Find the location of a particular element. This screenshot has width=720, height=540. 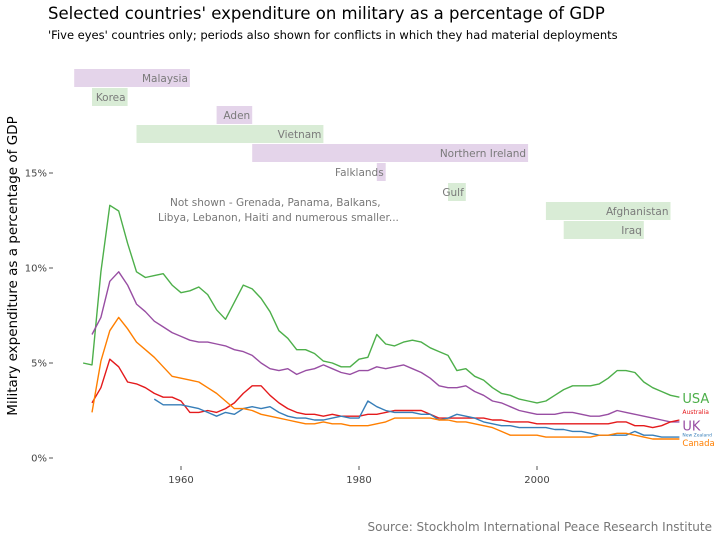

conflict-band-malaysia is located at coordinates (132, 78).